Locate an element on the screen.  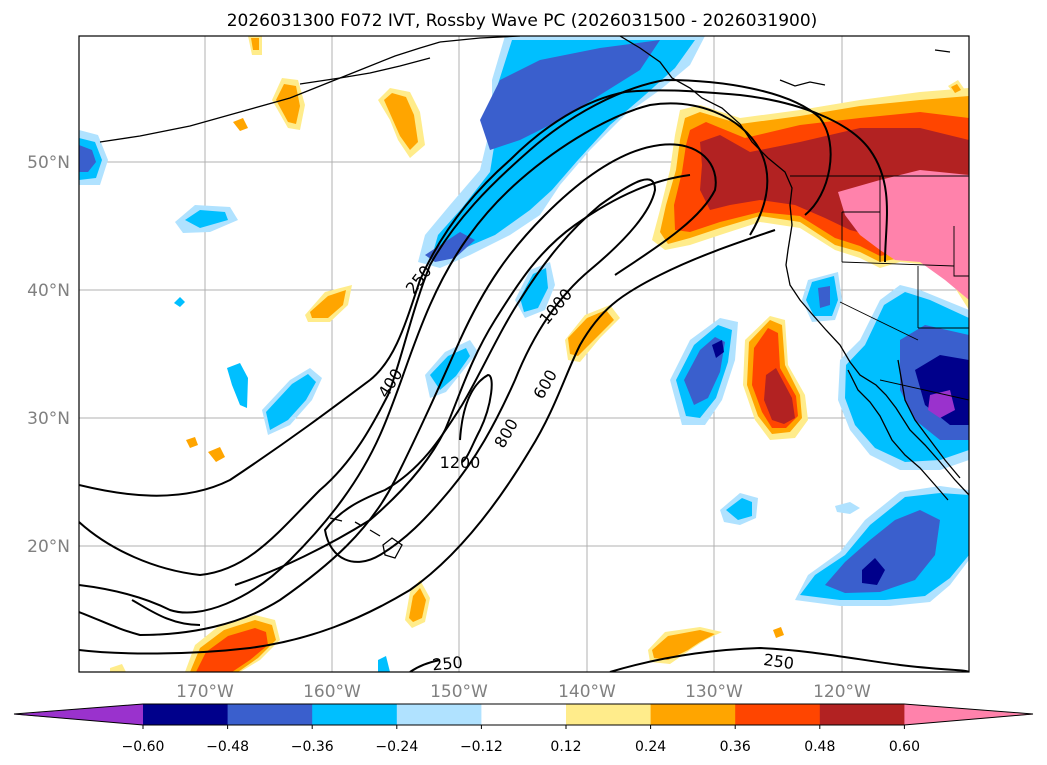
colorbar-tick-label: −0.48 is located at coordinates (227, 747).